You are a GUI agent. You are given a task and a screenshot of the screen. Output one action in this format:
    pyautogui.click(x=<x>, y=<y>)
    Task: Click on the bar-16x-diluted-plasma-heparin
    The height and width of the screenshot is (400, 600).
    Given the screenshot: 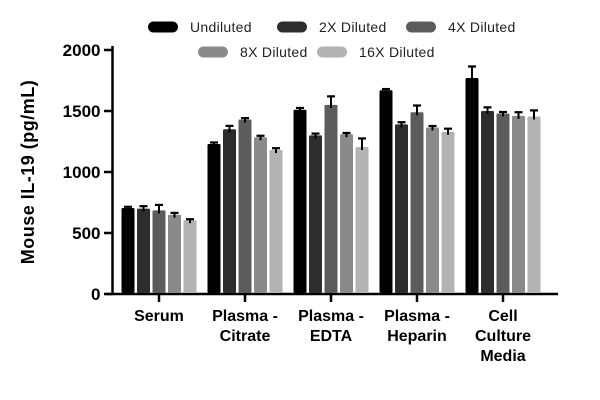 What is the action you would take?
    pyautogui.click(x=448, y=212)
    